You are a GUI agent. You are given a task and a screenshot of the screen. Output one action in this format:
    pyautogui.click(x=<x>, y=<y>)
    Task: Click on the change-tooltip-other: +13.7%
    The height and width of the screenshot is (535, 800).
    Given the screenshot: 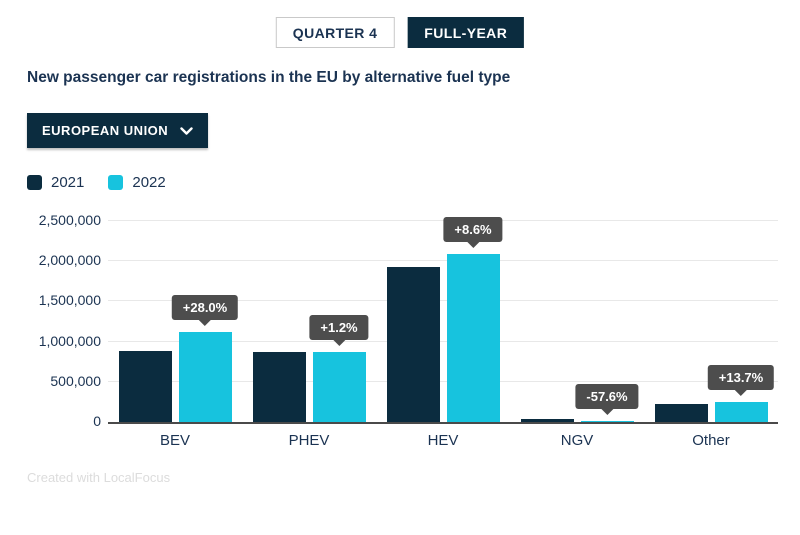 What is the action you would take?
    pyautogui.click(x=741, y=380)
    